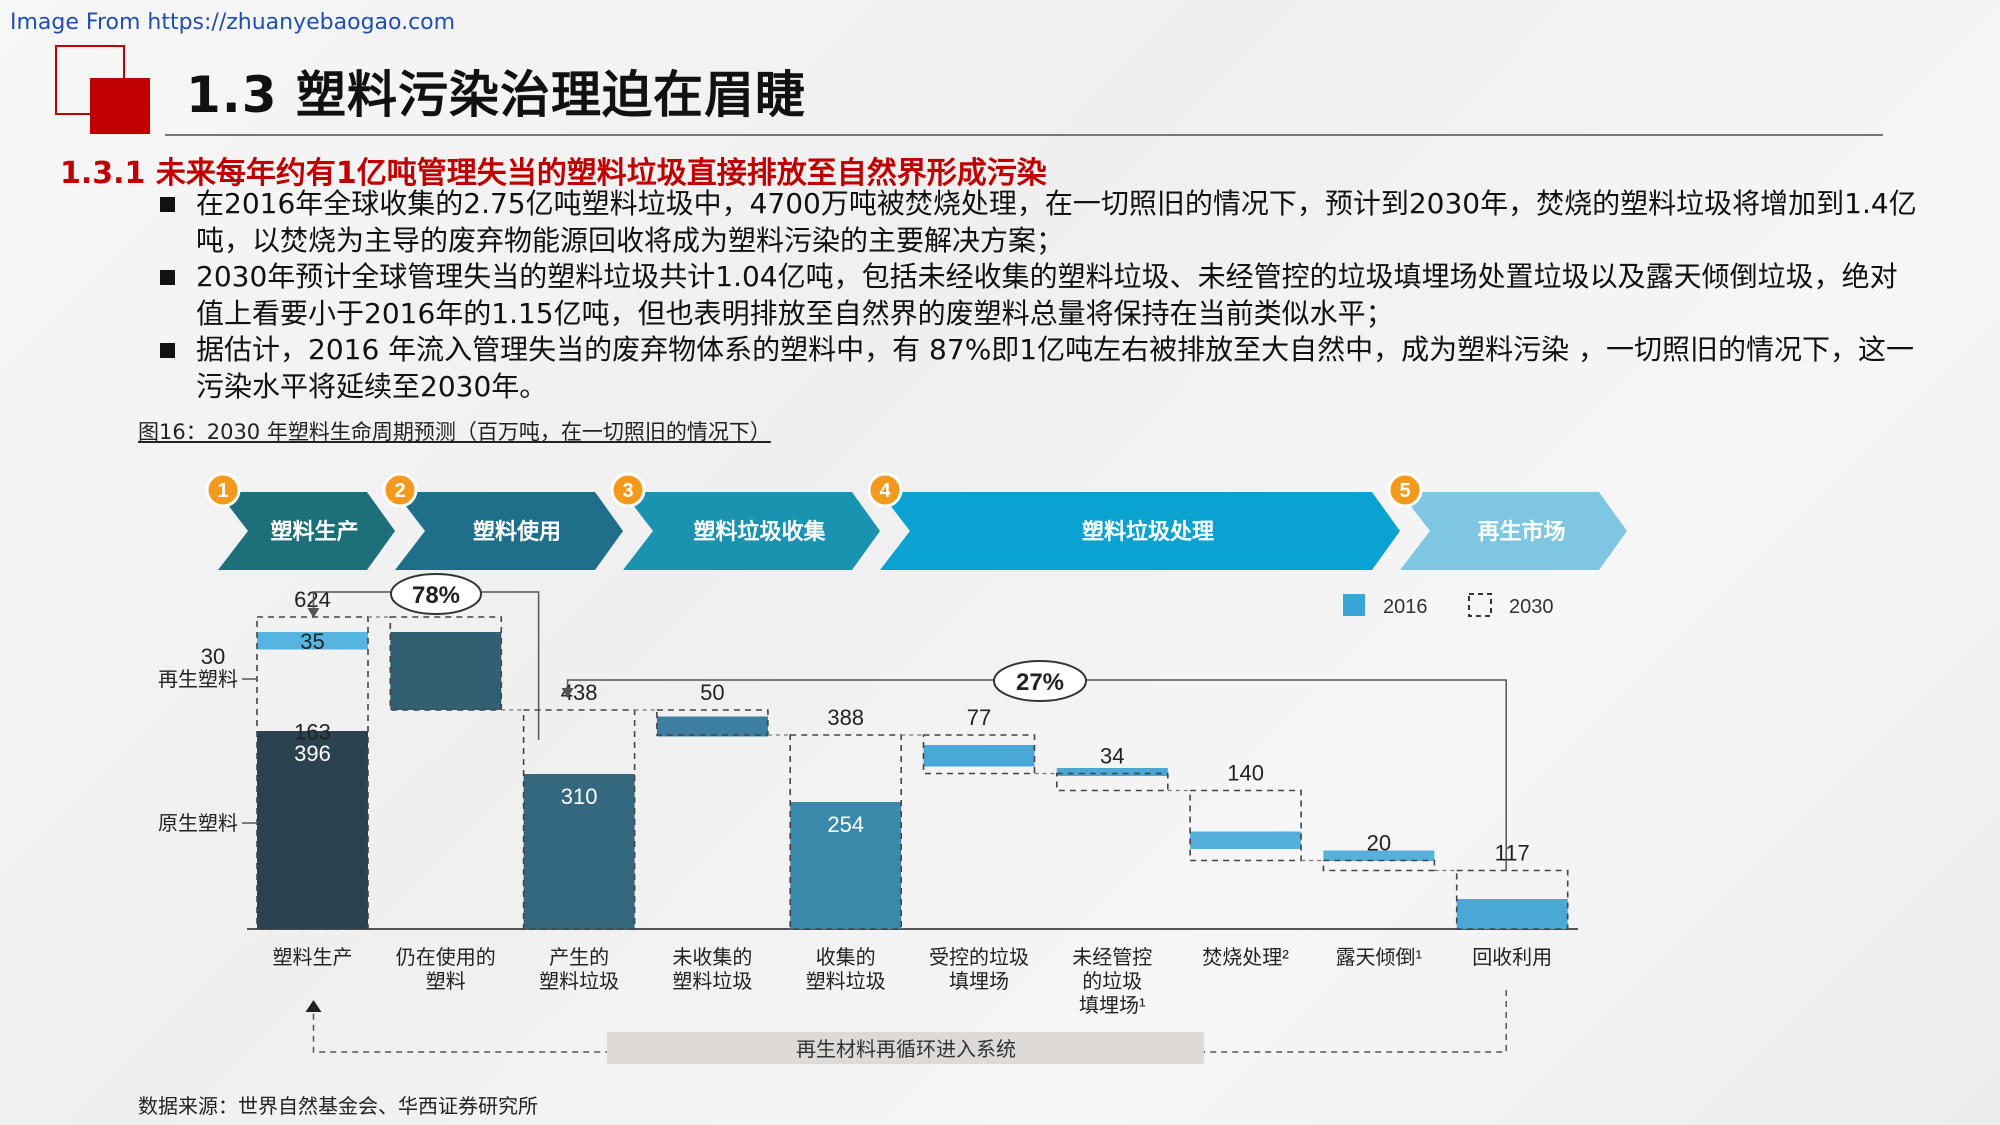 The height and width of the screenshot is (1125, 2000). I want to click on category-label: 露天倾倒¹, so click(1379, 957).